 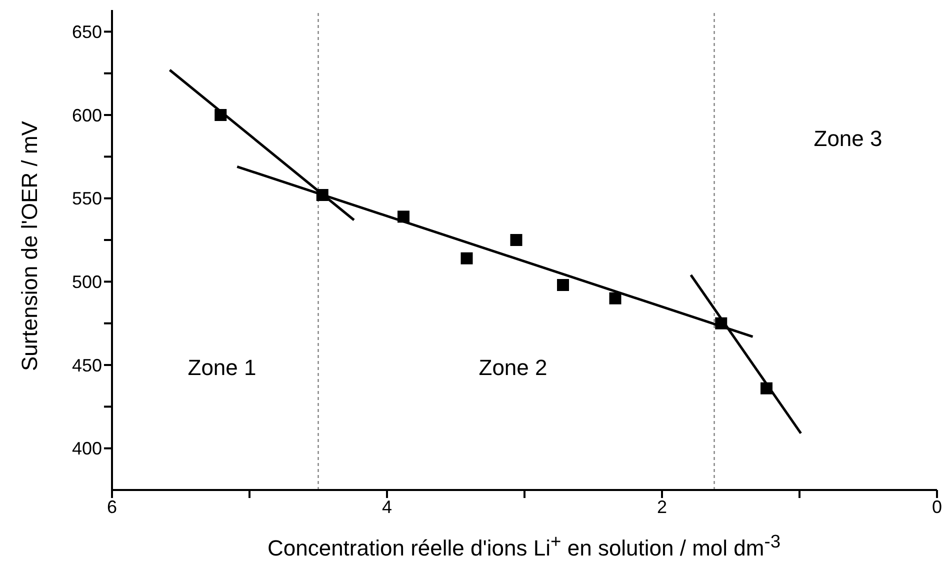 I want to click on annotation: Zone 2, so click(x=513, y=368).